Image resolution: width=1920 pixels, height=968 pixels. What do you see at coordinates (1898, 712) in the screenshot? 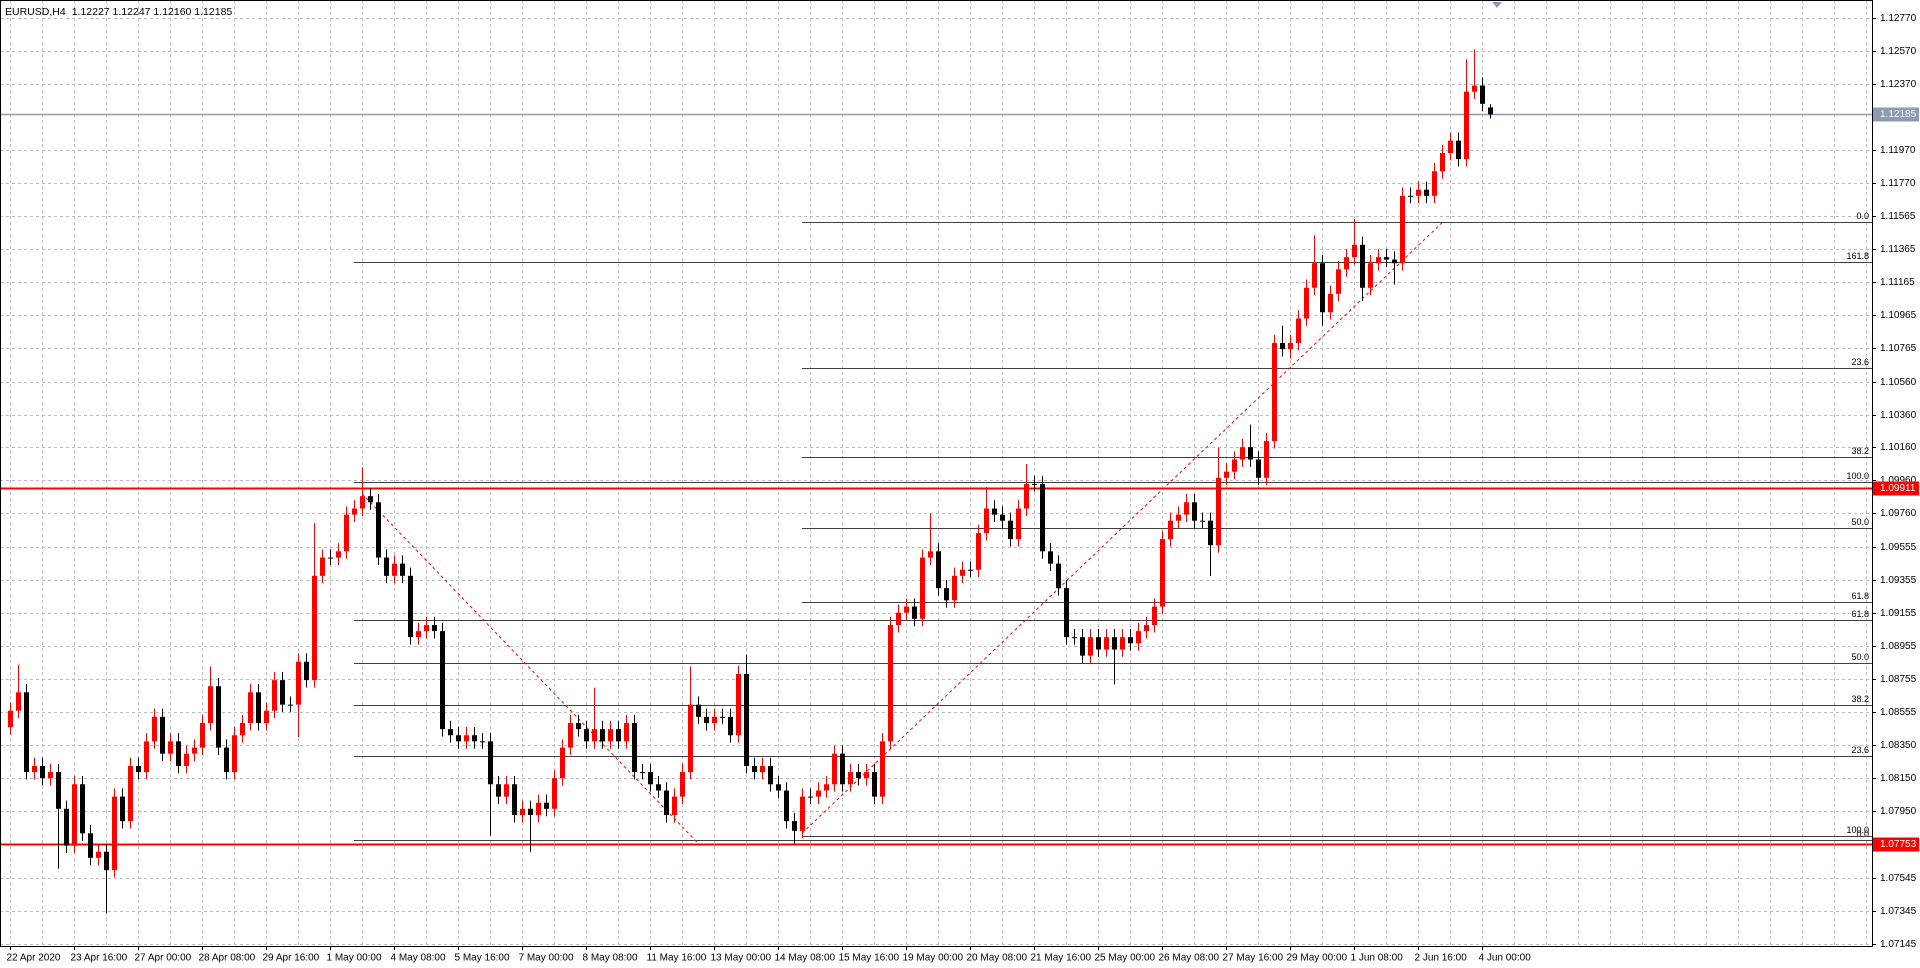
I see `y-tick-label: 1.08555` at bounding box center [1898, 712].